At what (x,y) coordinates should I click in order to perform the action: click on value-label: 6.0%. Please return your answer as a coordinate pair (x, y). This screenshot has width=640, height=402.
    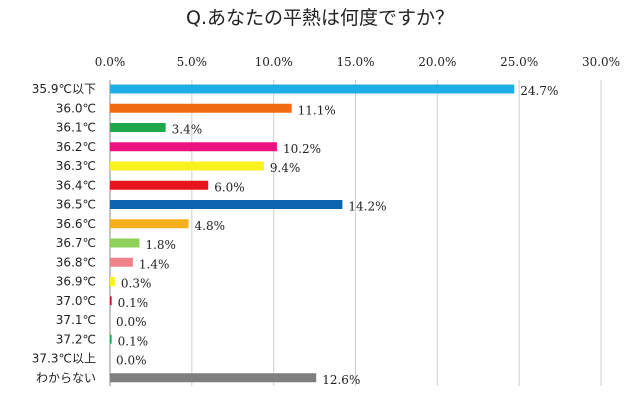
    Looking at the image, I should click on (229, 187).